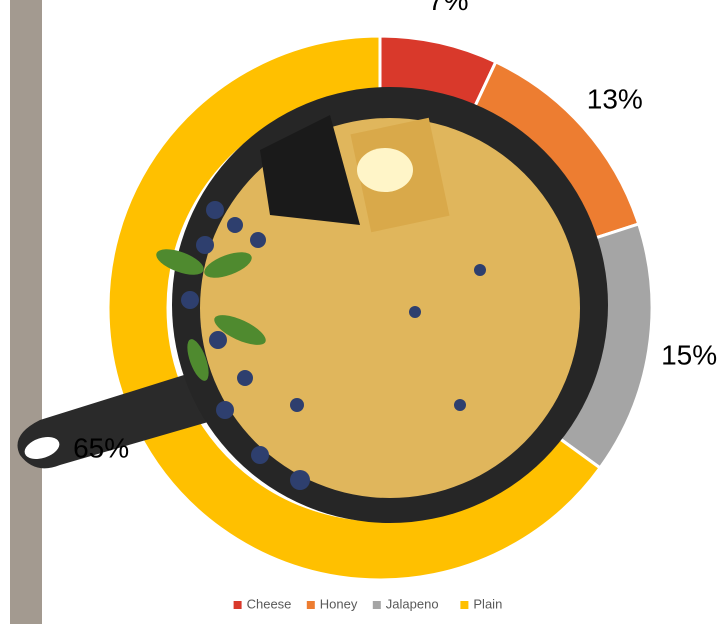 This screenshot has width=721, height=624. Describe the element at coordinates (615, 98) in the screenshot. I see `data-label: 13%` at that location.